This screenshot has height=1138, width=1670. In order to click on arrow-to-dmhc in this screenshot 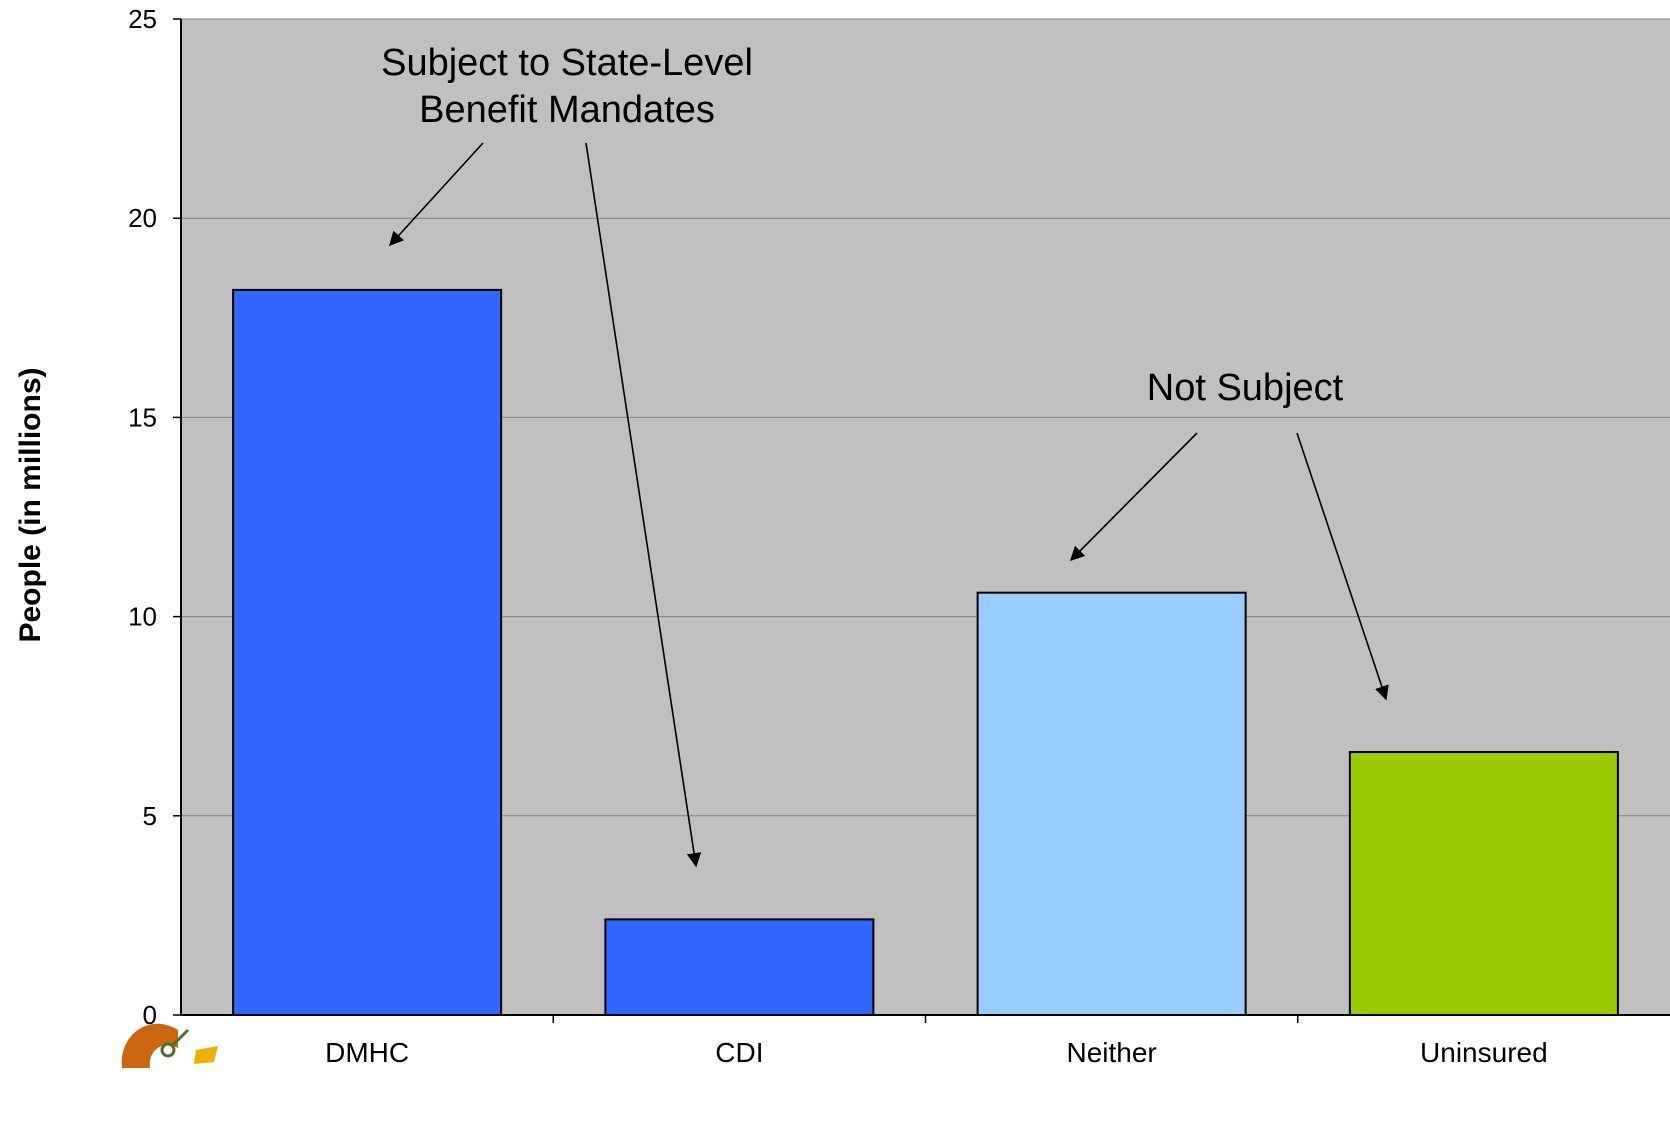, I will do `click(436, 194)`.